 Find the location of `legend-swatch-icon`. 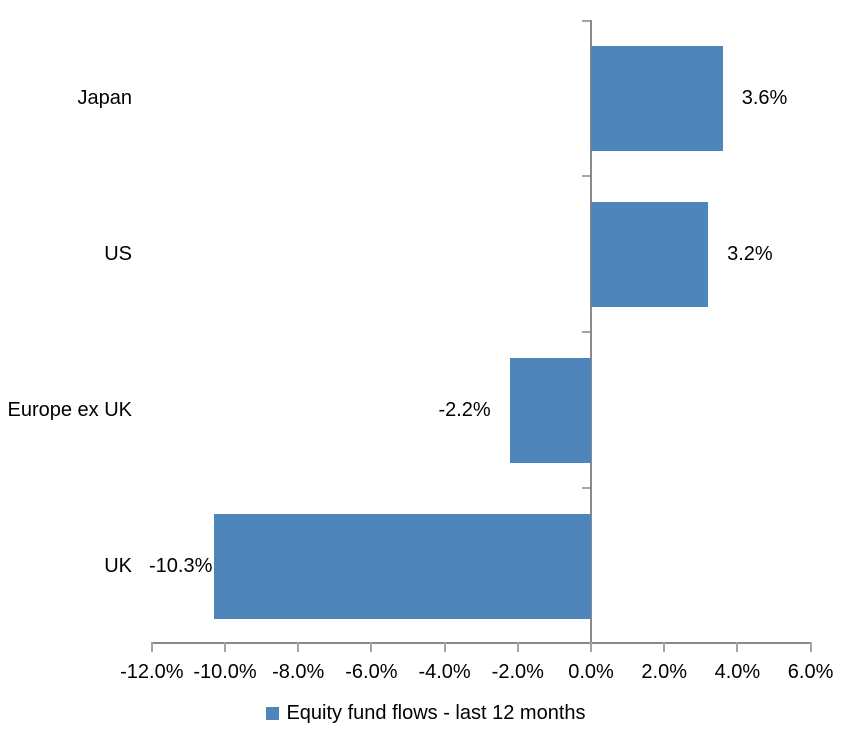

legend-swatch-icon is located at coordinates (273, 713).